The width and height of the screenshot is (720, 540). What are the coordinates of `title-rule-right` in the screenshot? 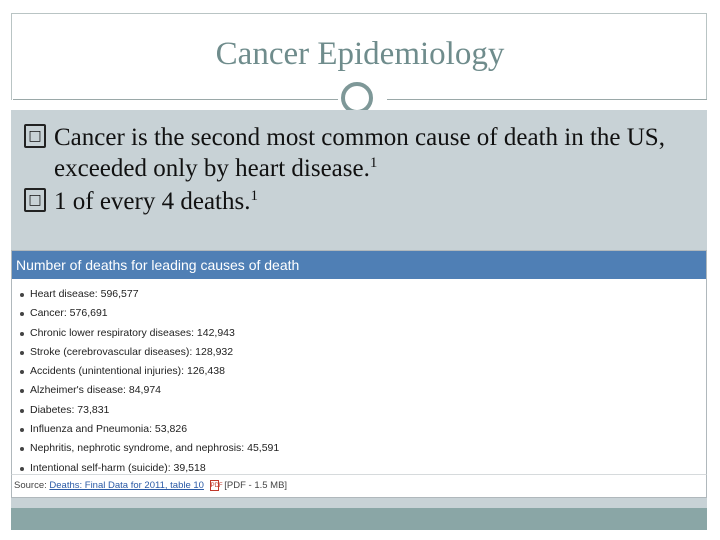 It's located at (547, 99).